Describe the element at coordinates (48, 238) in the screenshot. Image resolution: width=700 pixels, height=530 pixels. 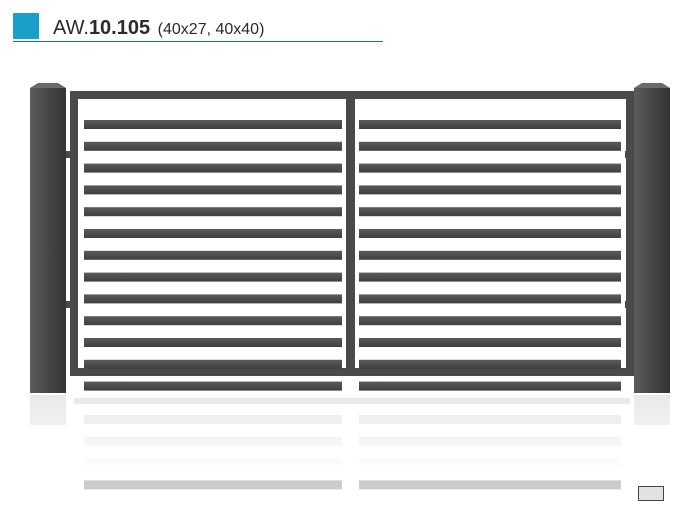
I see `left-post` at that location.